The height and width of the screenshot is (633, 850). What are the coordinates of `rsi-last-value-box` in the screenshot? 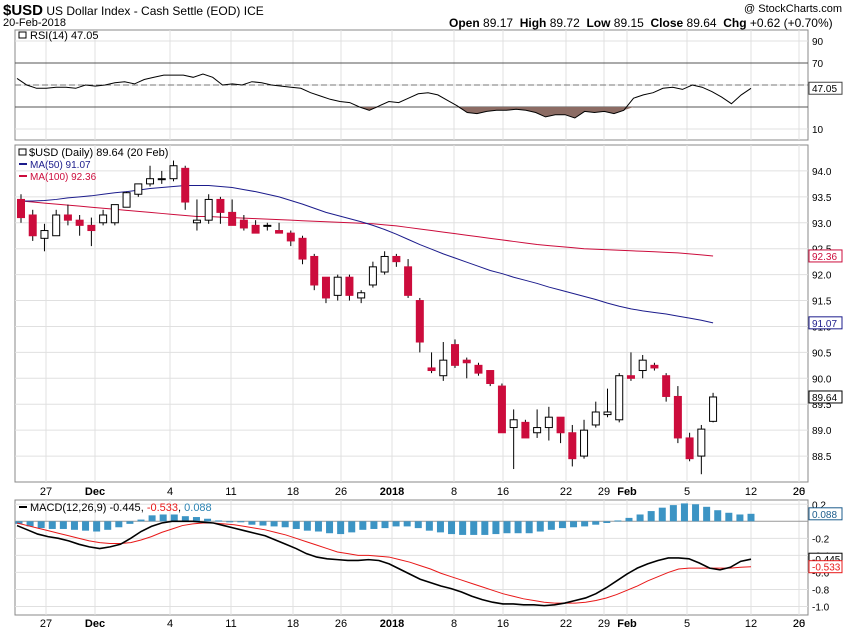 It's located at (825, 88).